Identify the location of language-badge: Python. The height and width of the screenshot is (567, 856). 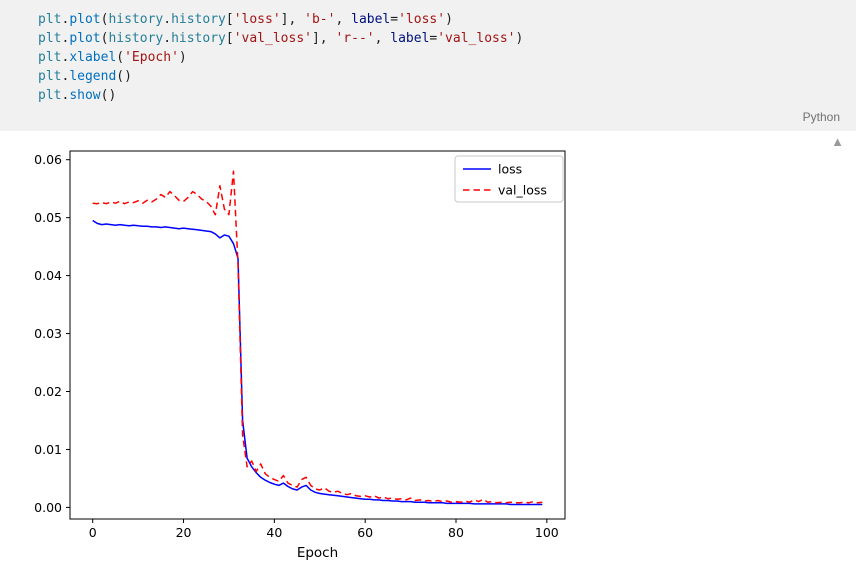
(821, 117).